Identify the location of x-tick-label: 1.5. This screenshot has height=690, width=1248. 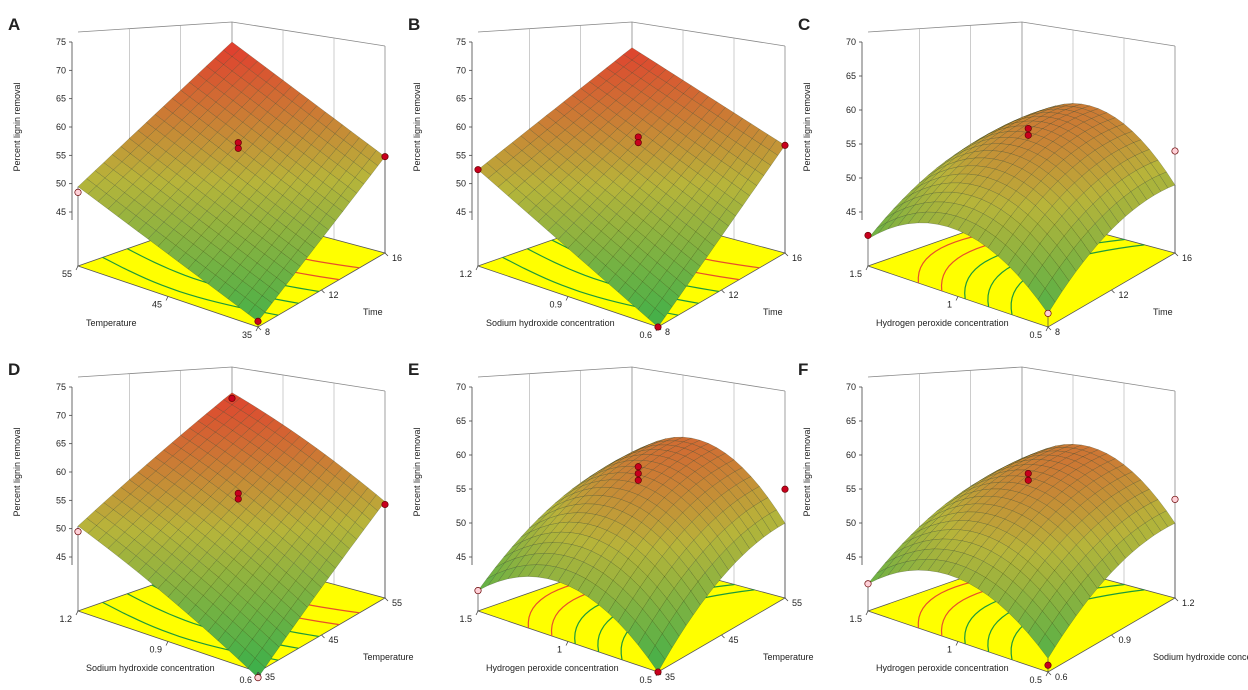
(855, 274).